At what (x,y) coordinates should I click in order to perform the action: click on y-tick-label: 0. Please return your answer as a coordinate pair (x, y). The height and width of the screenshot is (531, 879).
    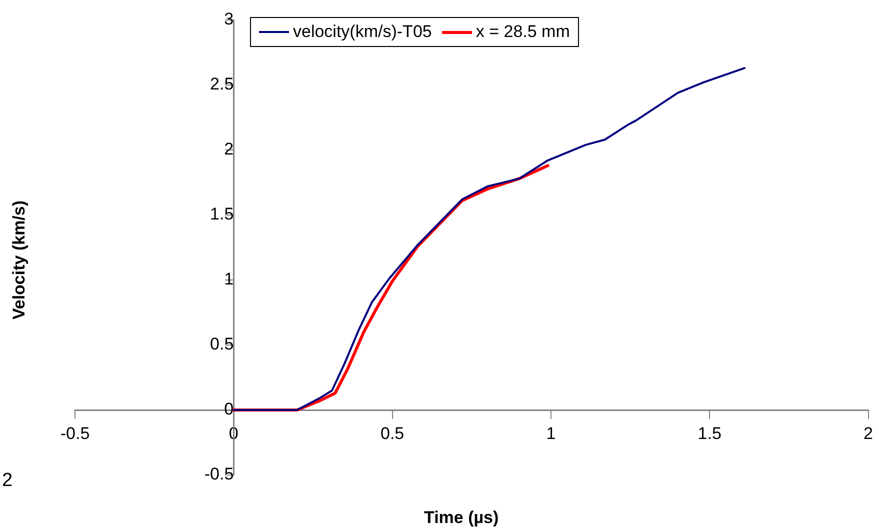
    Looking at the image, I should click on (229, 409).